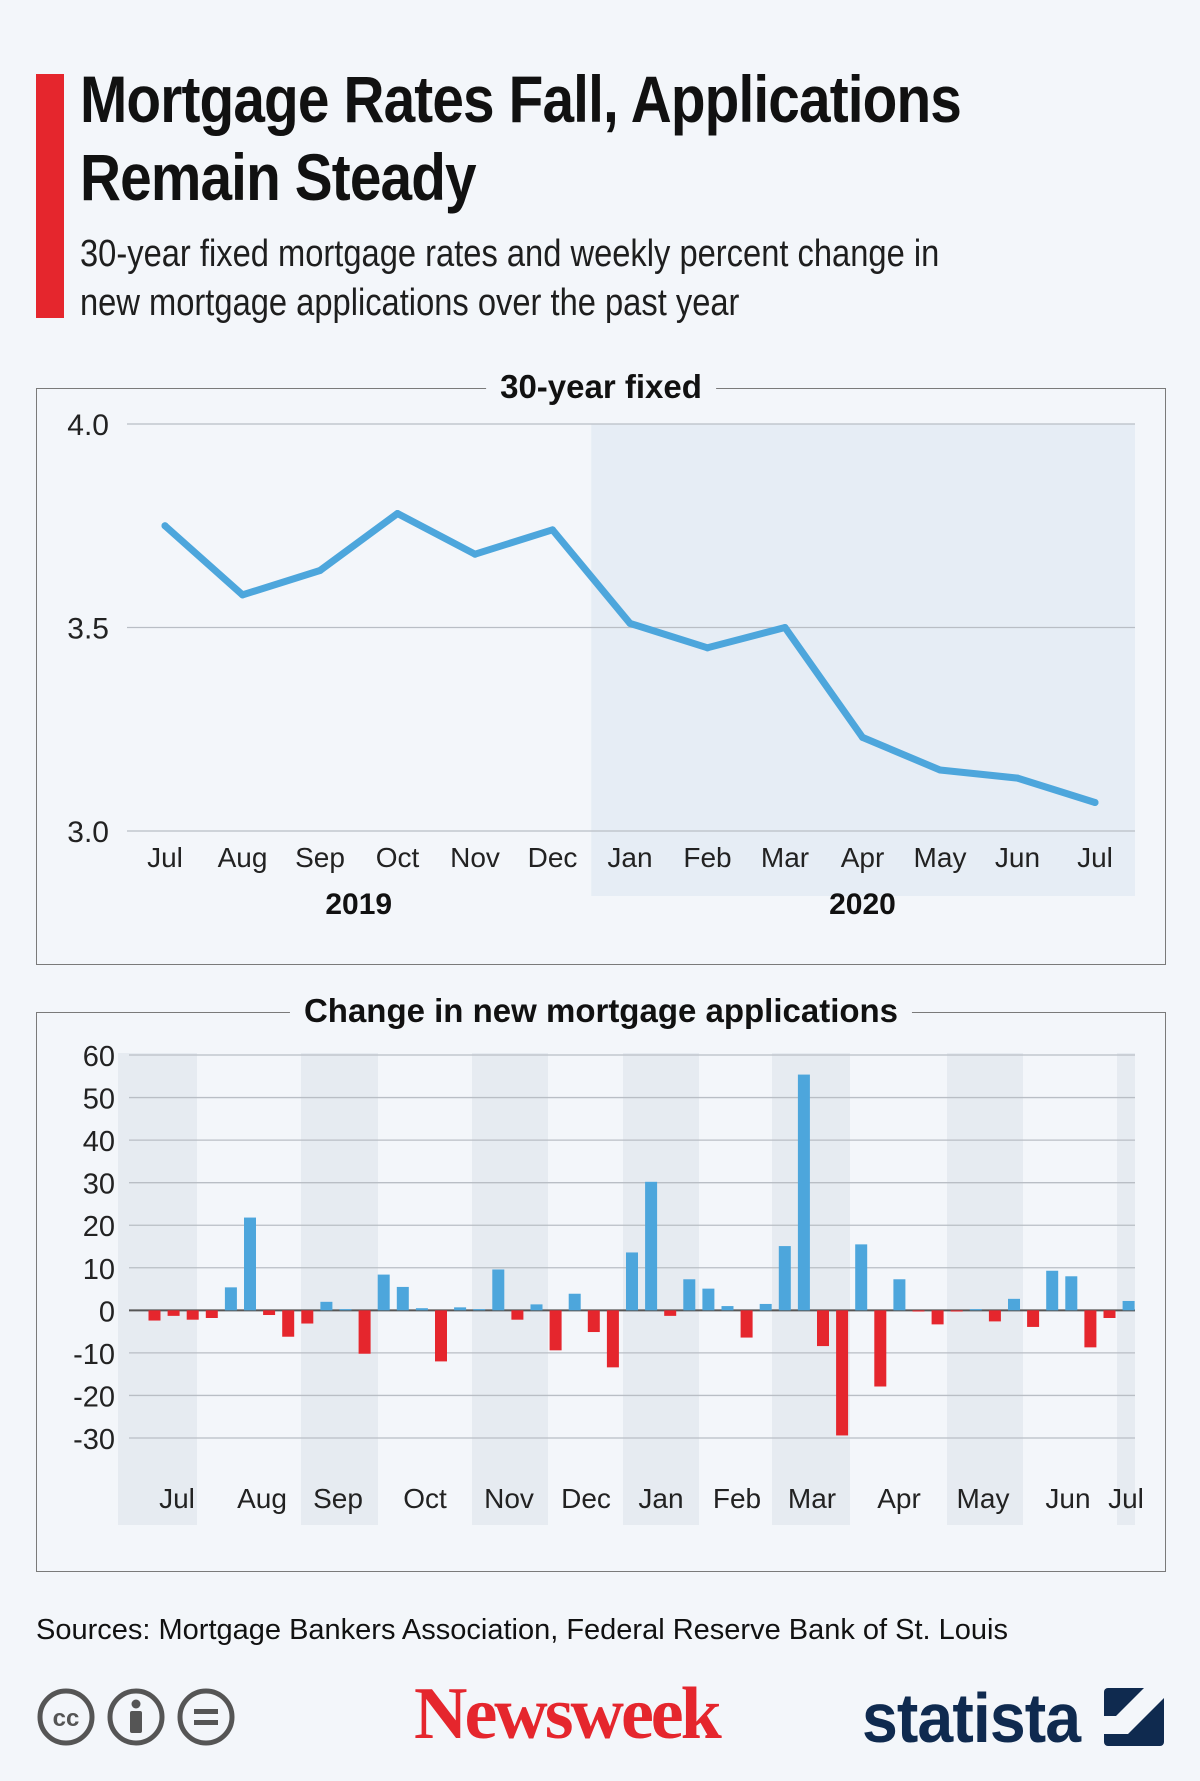 This screenshot has width=1200, height=1781. What do you see at coordinates (601, 387) in the screenshot?
I see `rate-chart-title: 30-year fixed` at bounding box center [601, 387].